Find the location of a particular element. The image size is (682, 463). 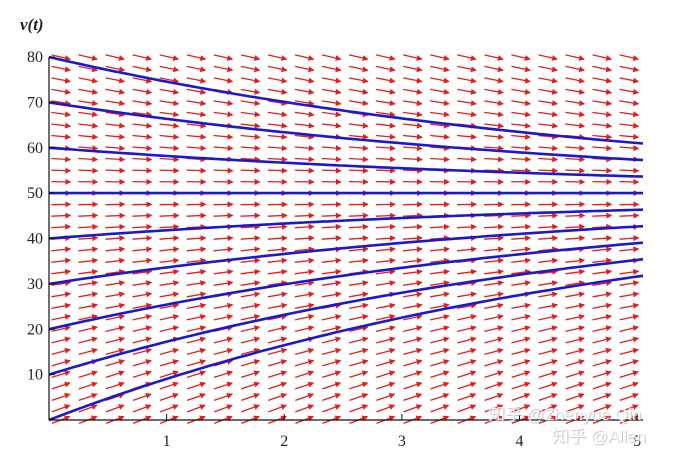

y-tick-label: 60 is located at coordinates (35, 148).